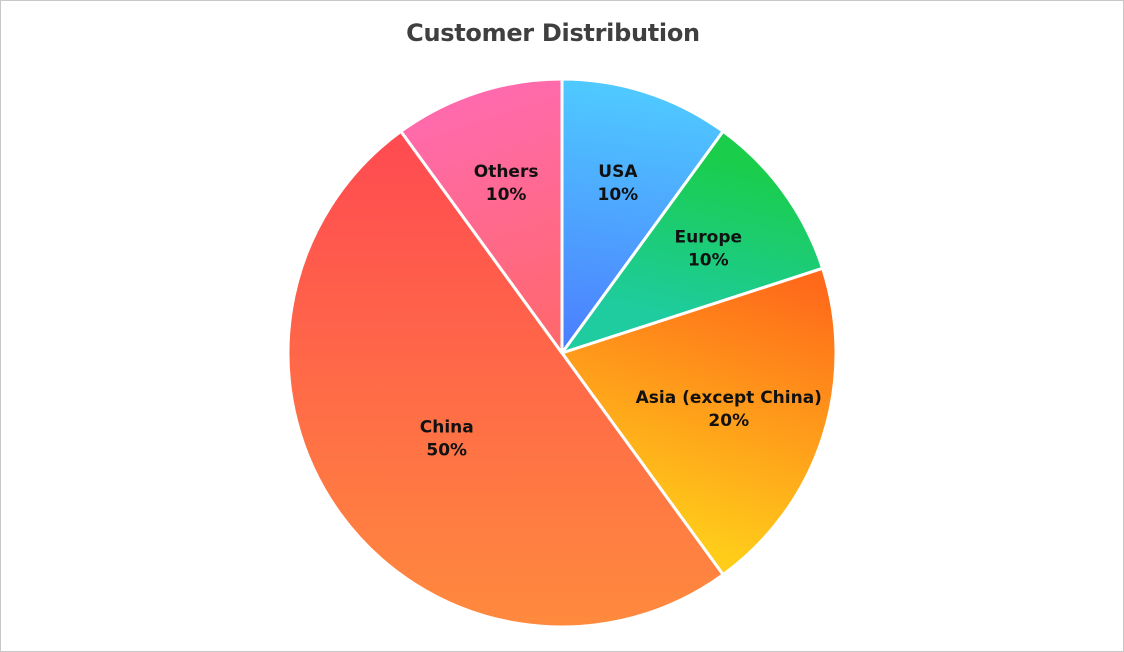 Image resolution: width=1124 pixels, height=652 pixels. I want to click on slice-value-label: 50%, so click(446, 451).